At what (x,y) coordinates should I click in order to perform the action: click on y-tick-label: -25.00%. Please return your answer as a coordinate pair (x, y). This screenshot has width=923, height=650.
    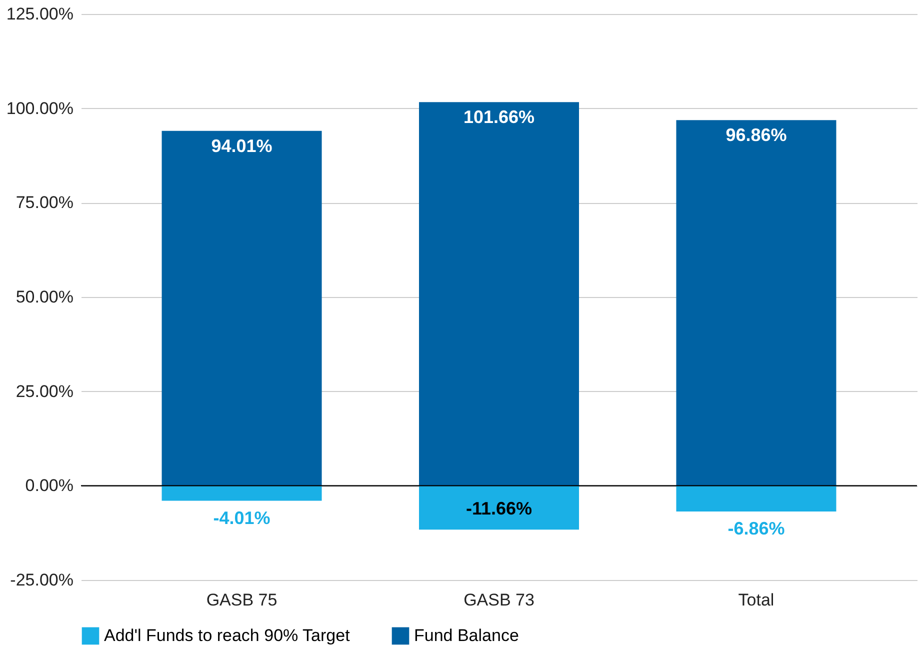
    Looking at the image, I should click on (42, 580).